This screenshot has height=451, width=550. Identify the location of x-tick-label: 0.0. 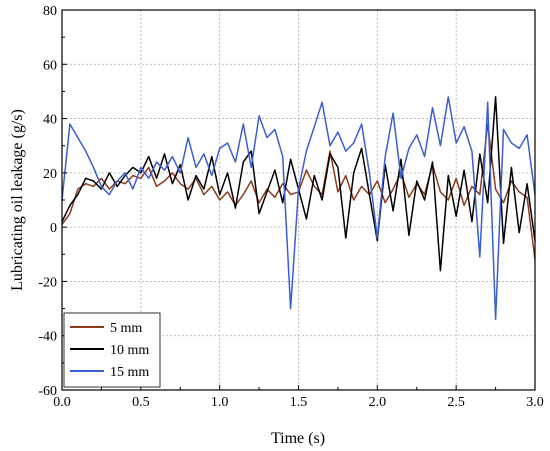
(62, 402).